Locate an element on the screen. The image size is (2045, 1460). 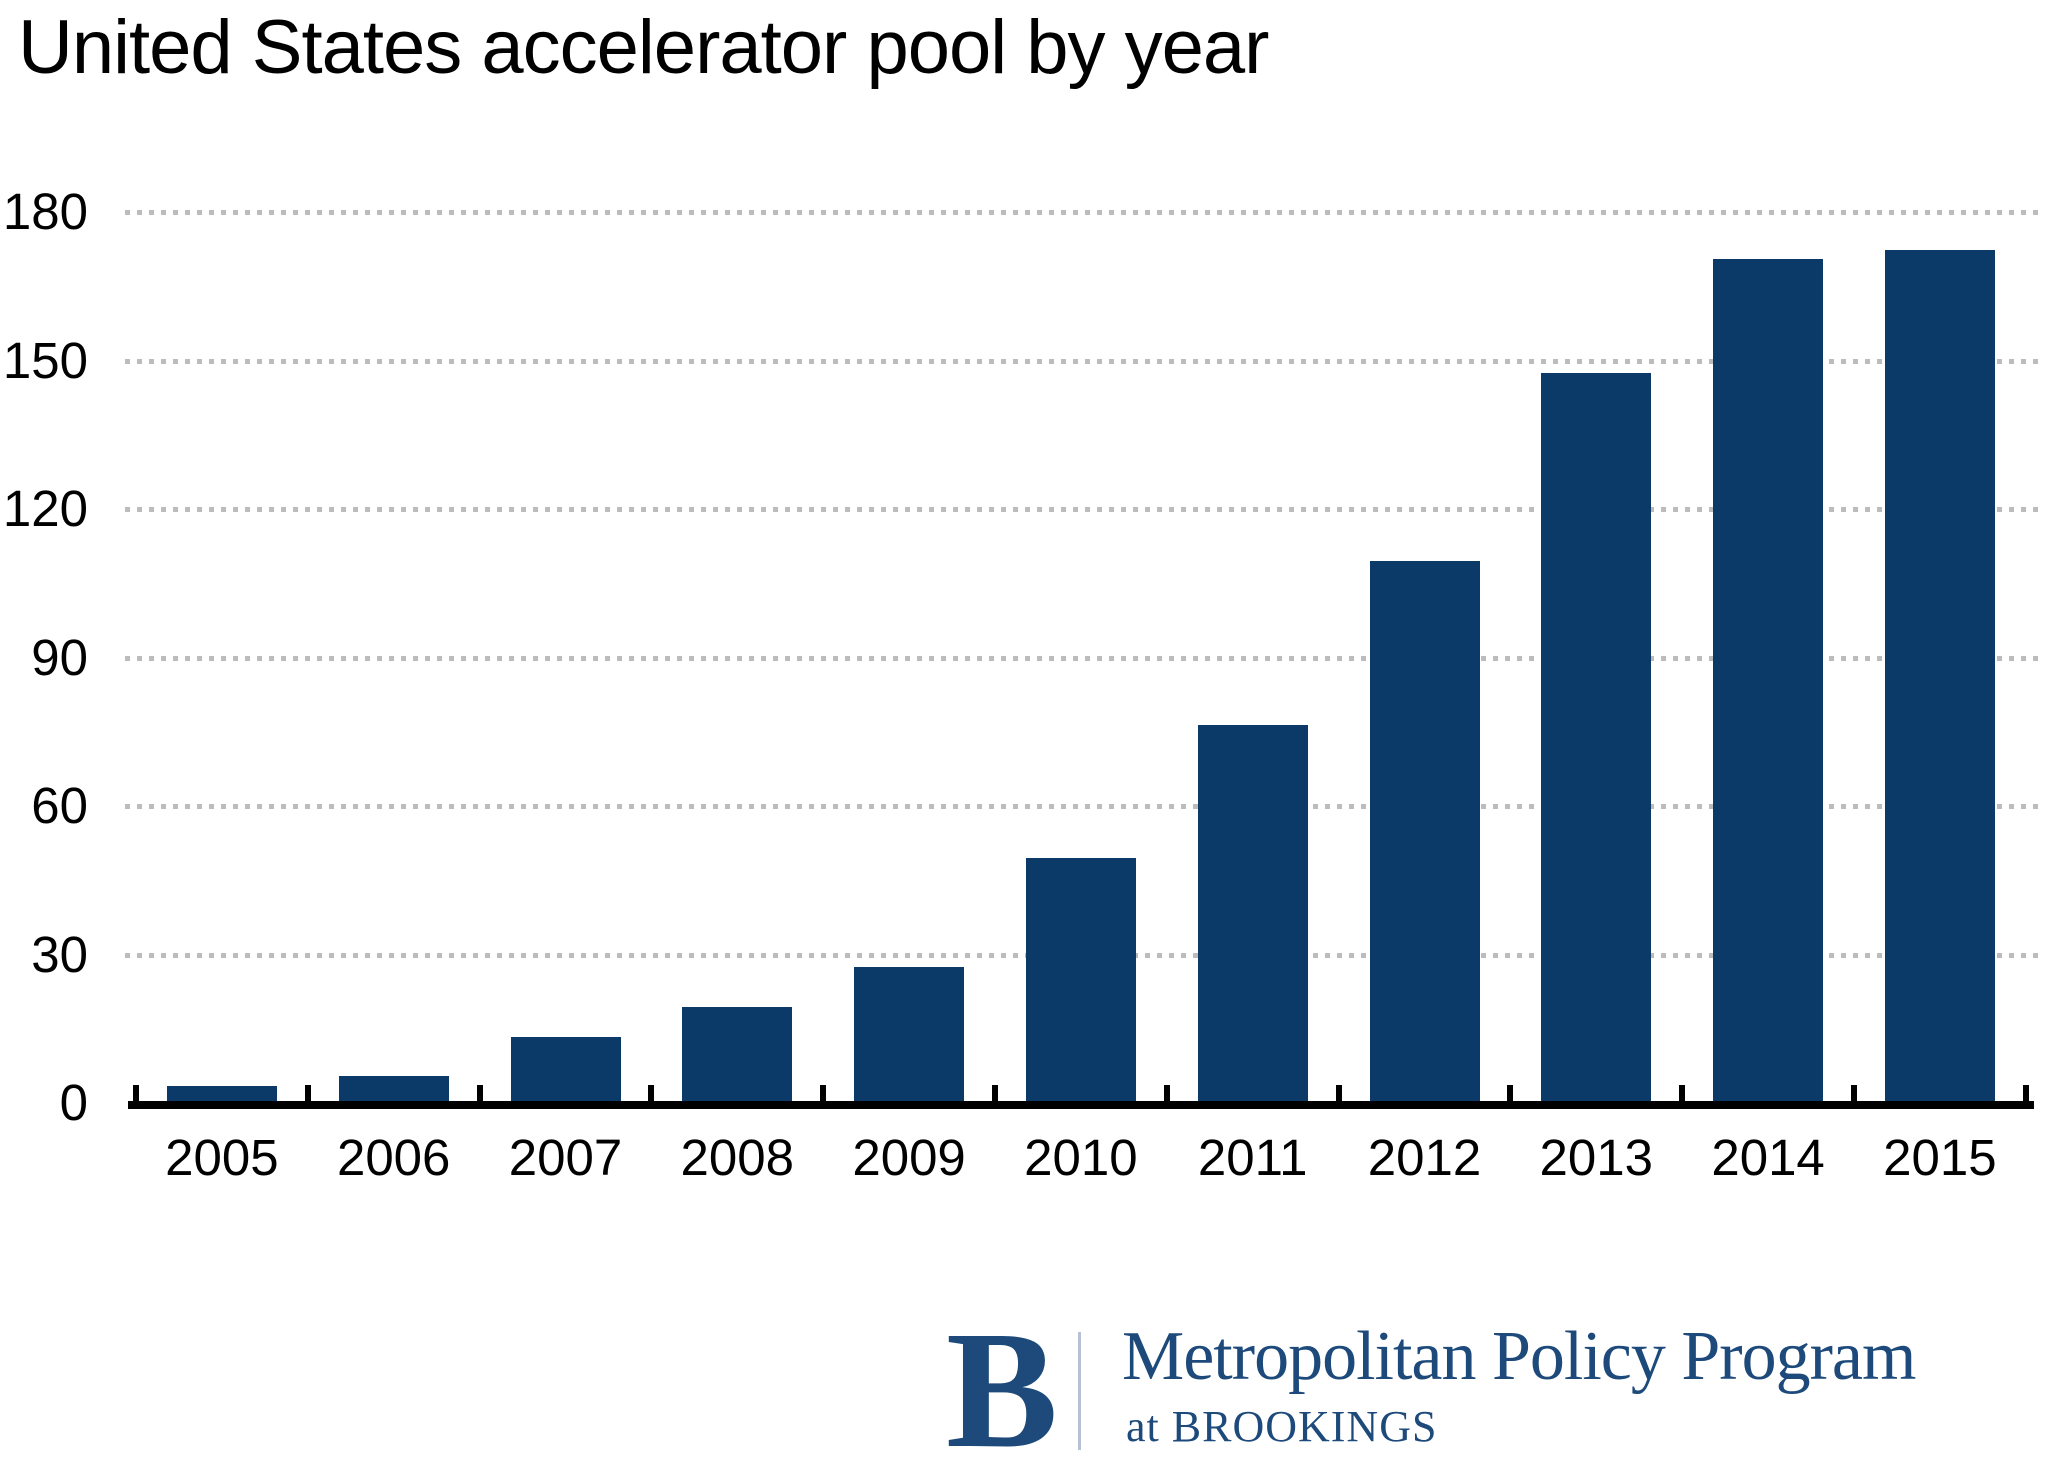
bar-2008 is located at coordinates (737, 1054).